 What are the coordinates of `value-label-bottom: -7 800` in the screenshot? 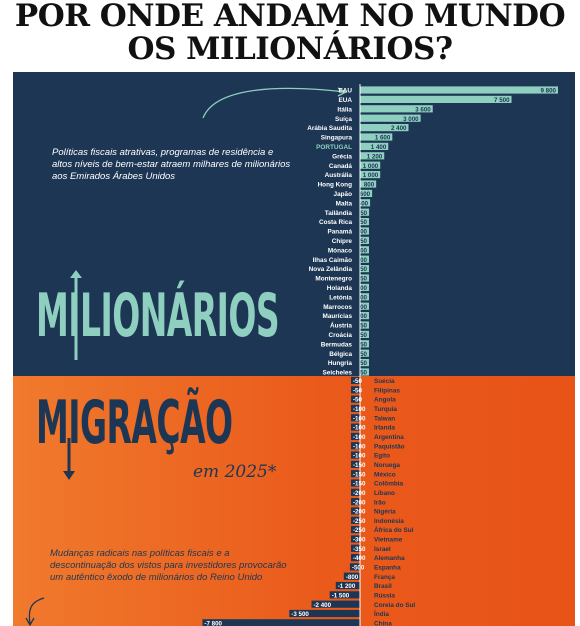 It's located at (213, 623).